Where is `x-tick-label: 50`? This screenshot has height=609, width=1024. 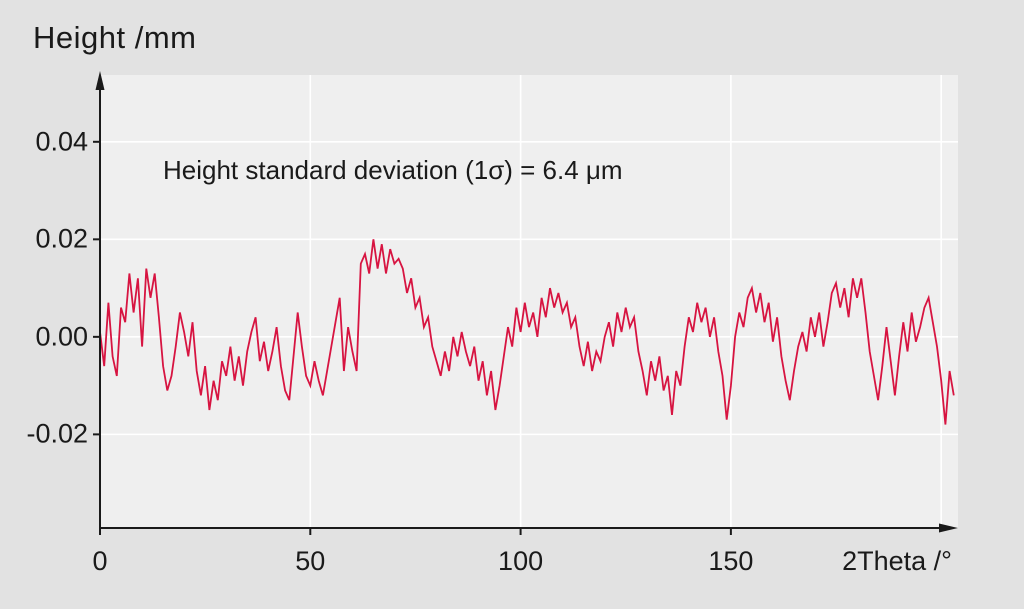
x-tick-label: 50 is located at coordinates (310, 561).